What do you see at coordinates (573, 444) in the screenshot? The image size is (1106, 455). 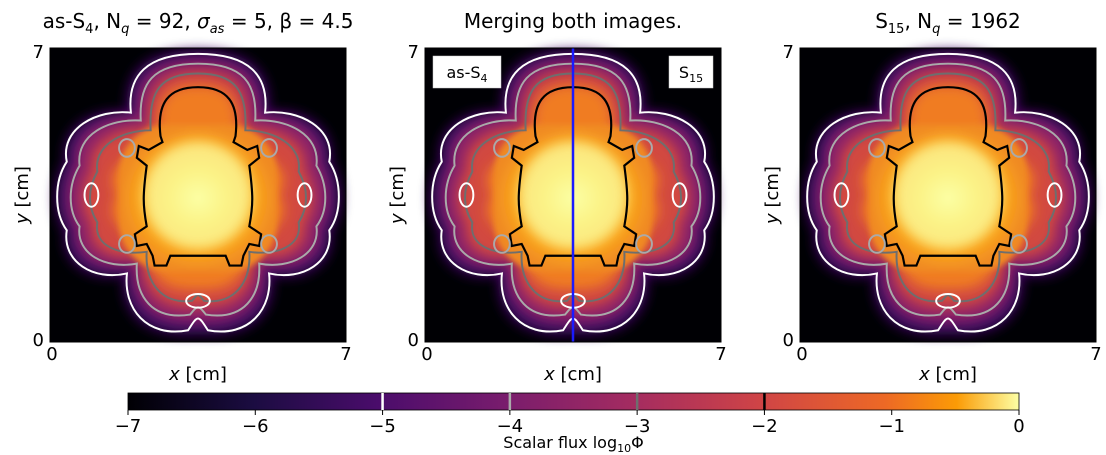 I see `colorbar-label: Scalar flux log10Φ` at bounding box center [573, 444].